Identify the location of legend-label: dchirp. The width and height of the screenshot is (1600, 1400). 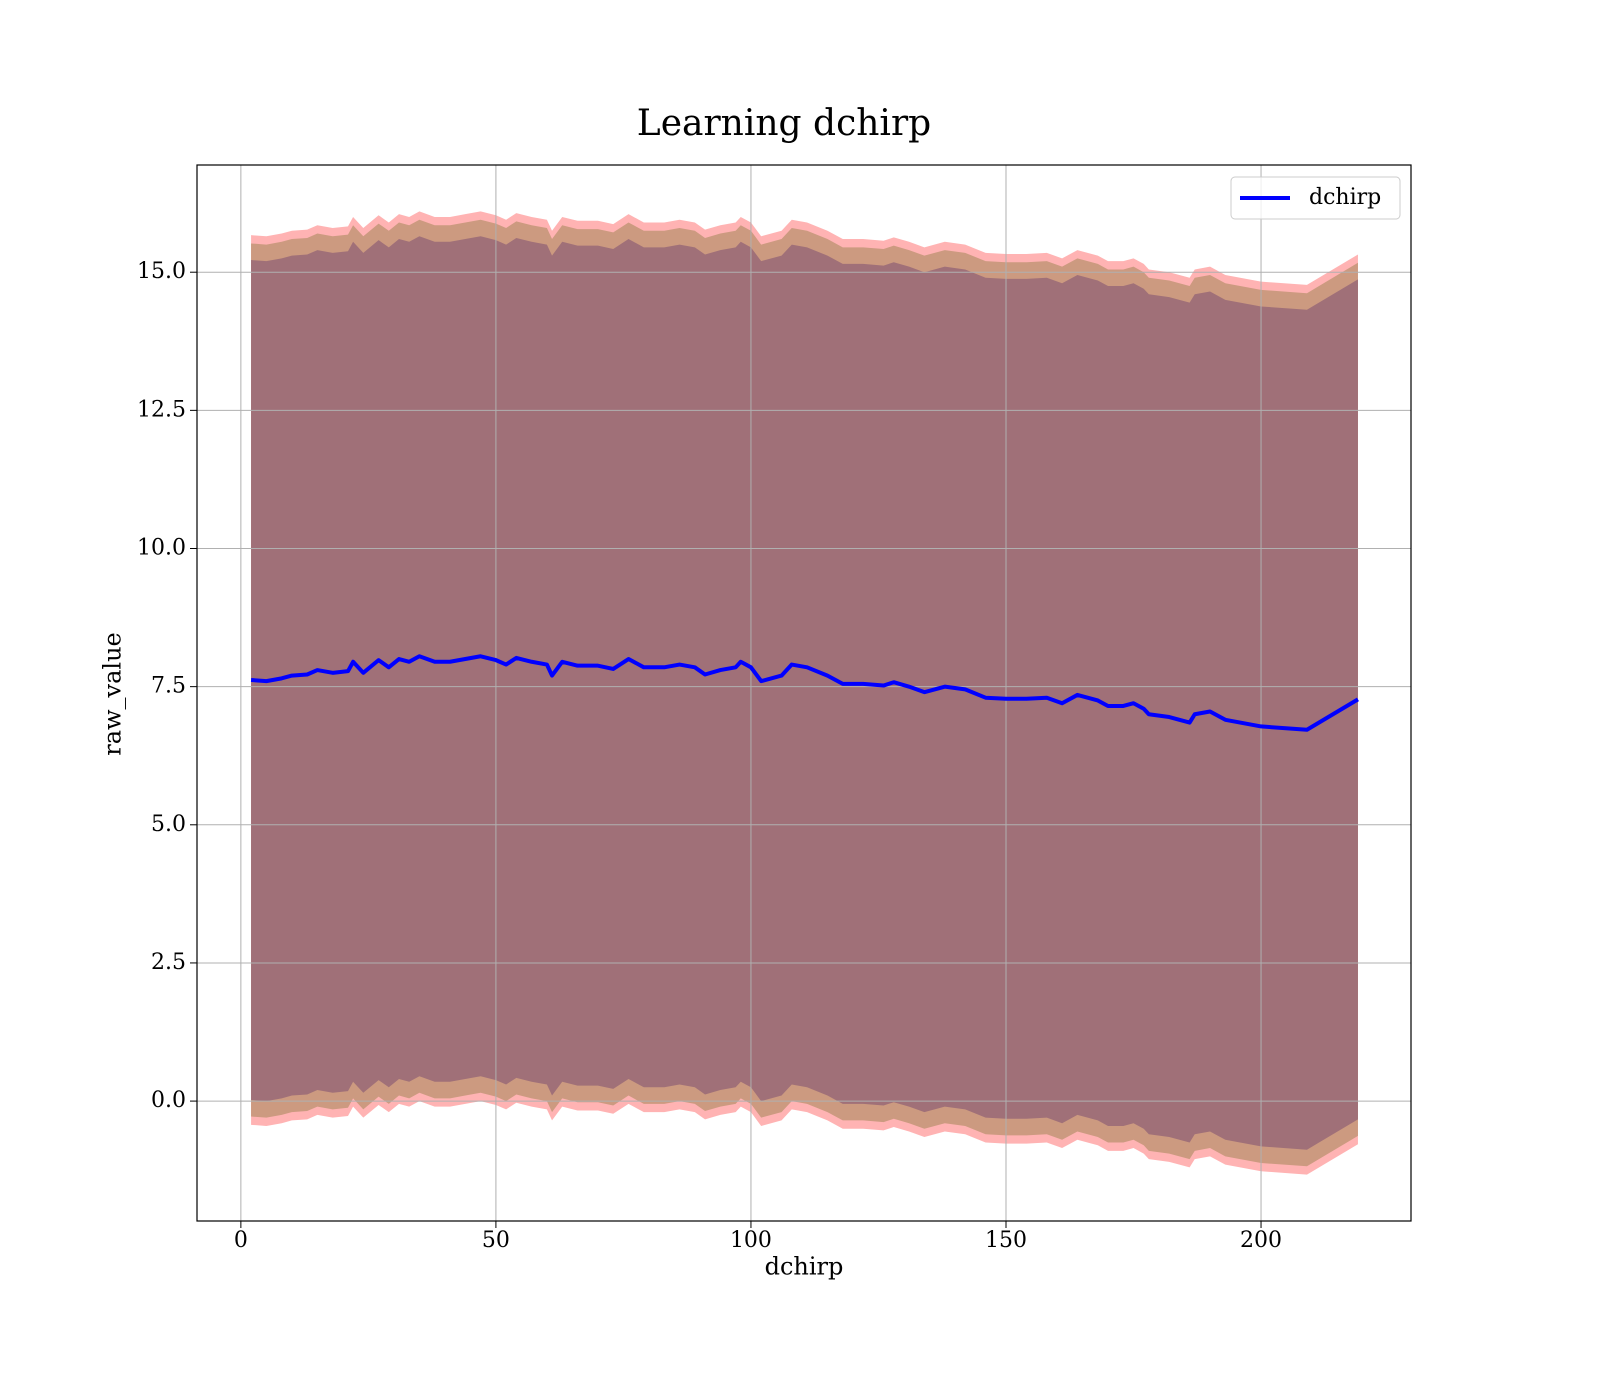
(1345, 197).